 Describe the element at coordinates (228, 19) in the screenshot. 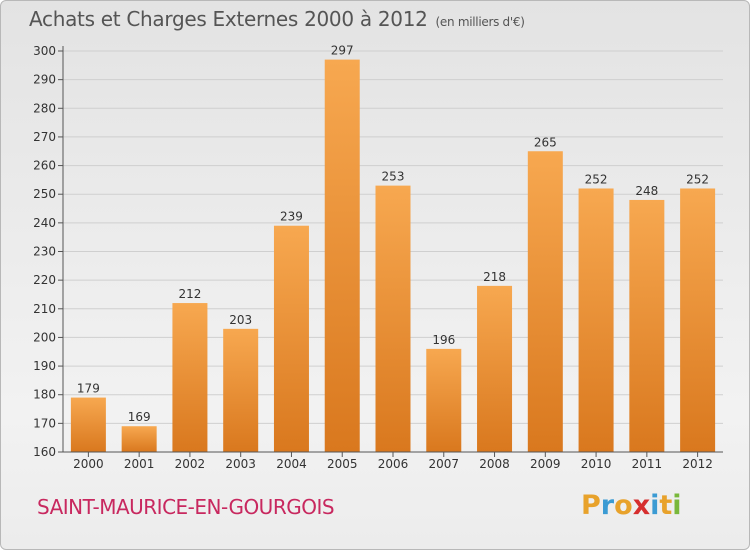

I see `title-text: Achats et Charges Externes 2000 à 2012` at that location.